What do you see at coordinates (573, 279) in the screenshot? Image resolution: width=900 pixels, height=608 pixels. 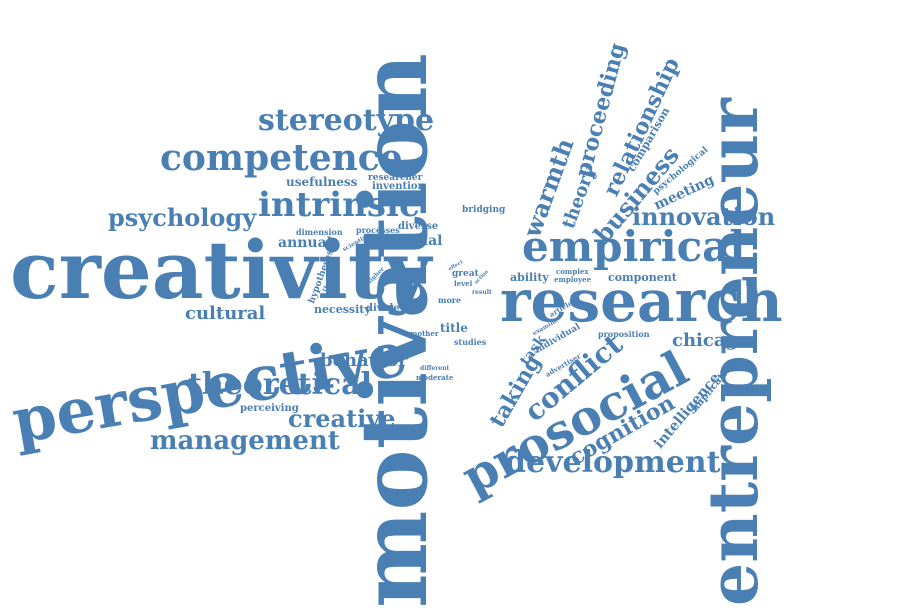 I see `word-employee: employee` at bounding box center [573, 279].